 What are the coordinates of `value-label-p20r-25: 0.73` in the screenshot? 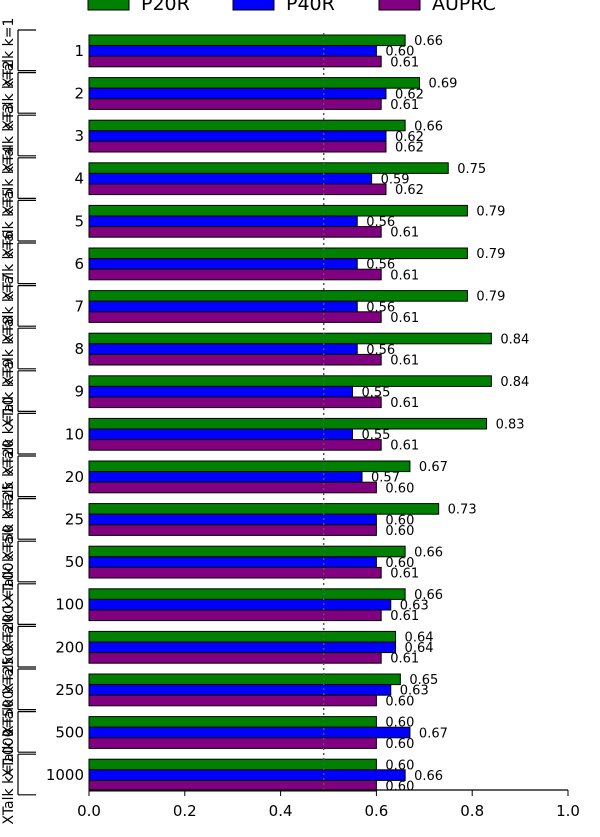 It's located at (462, 510).